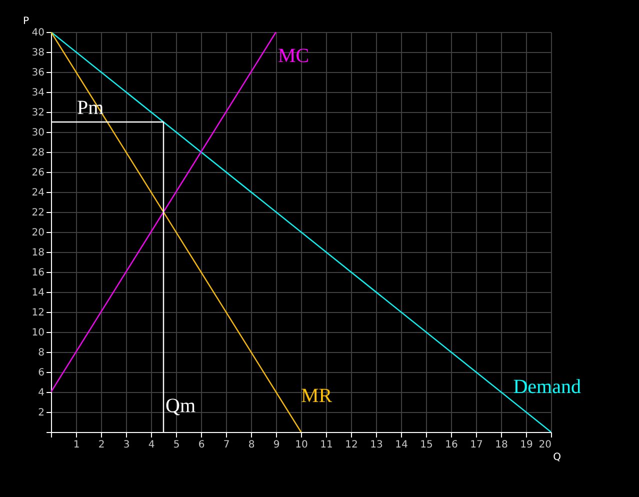  Describe the element at coordinates (38, 113) in the screenshot. I see `y-tick-label: 32` at that location.